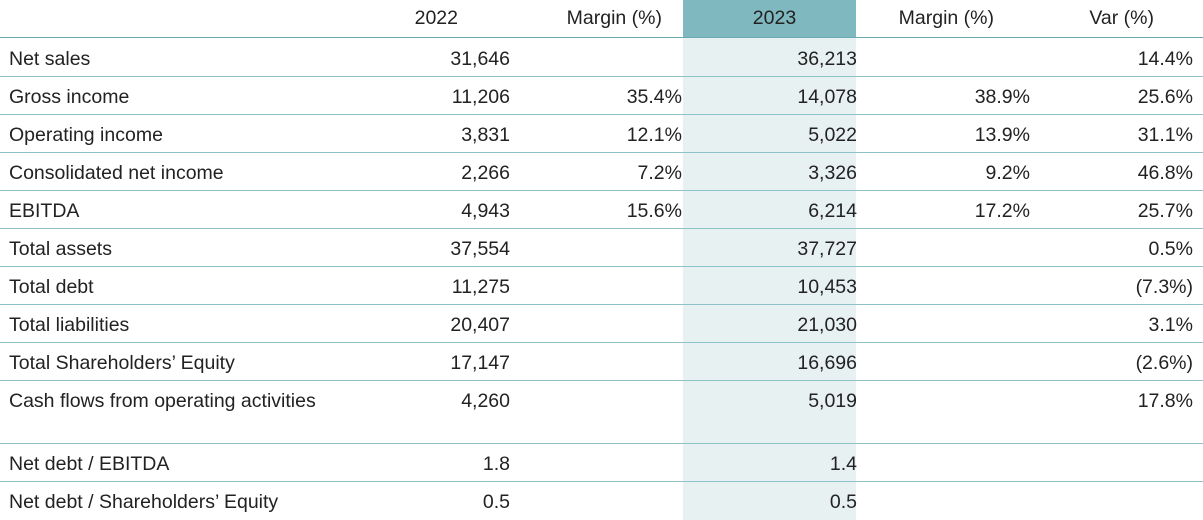 The image size is (1203, 520). Describe the element at coordinates (601, 463) in the screenshot. I see `table-row: Net debt / EBITDA 1.8 1.4` at that location.